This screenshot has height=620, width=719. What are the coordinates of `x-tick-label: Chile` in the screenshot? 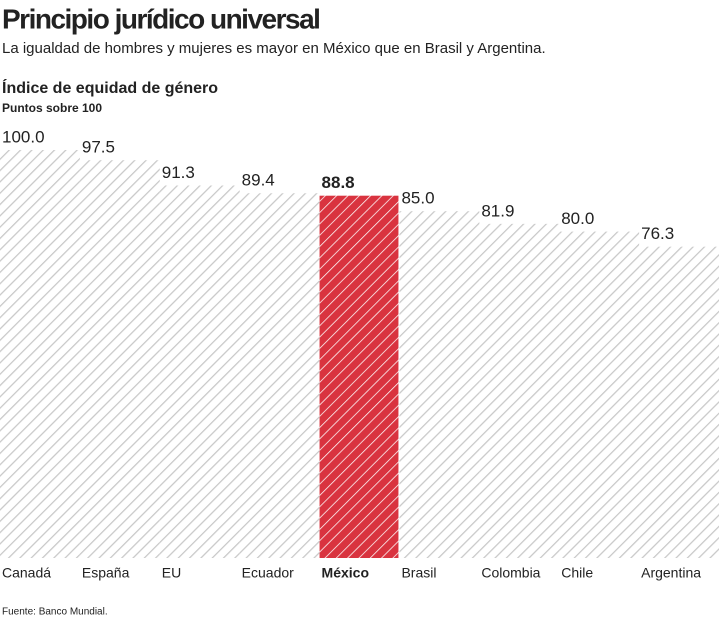 It's located at (577, 573).